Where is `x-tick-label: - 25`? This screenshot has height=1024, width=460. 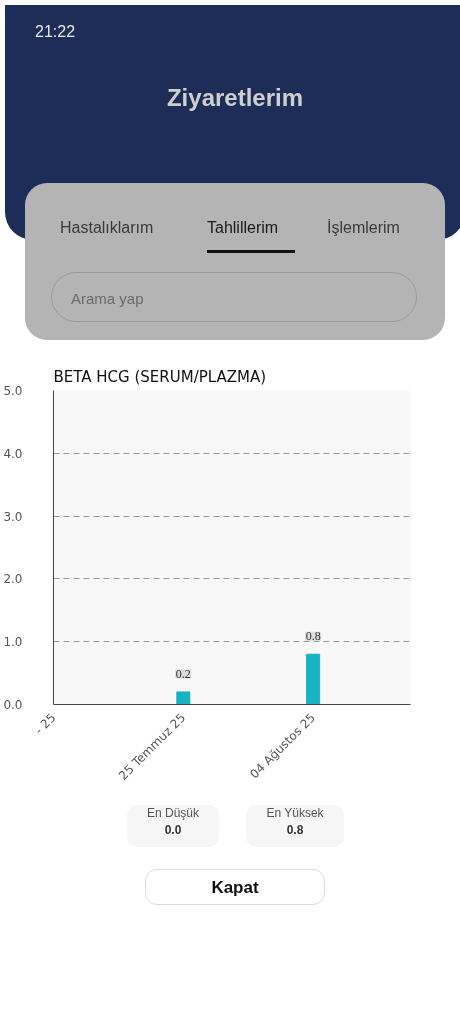 x-tick-label: - 25 is located at coordinates (45, 724).